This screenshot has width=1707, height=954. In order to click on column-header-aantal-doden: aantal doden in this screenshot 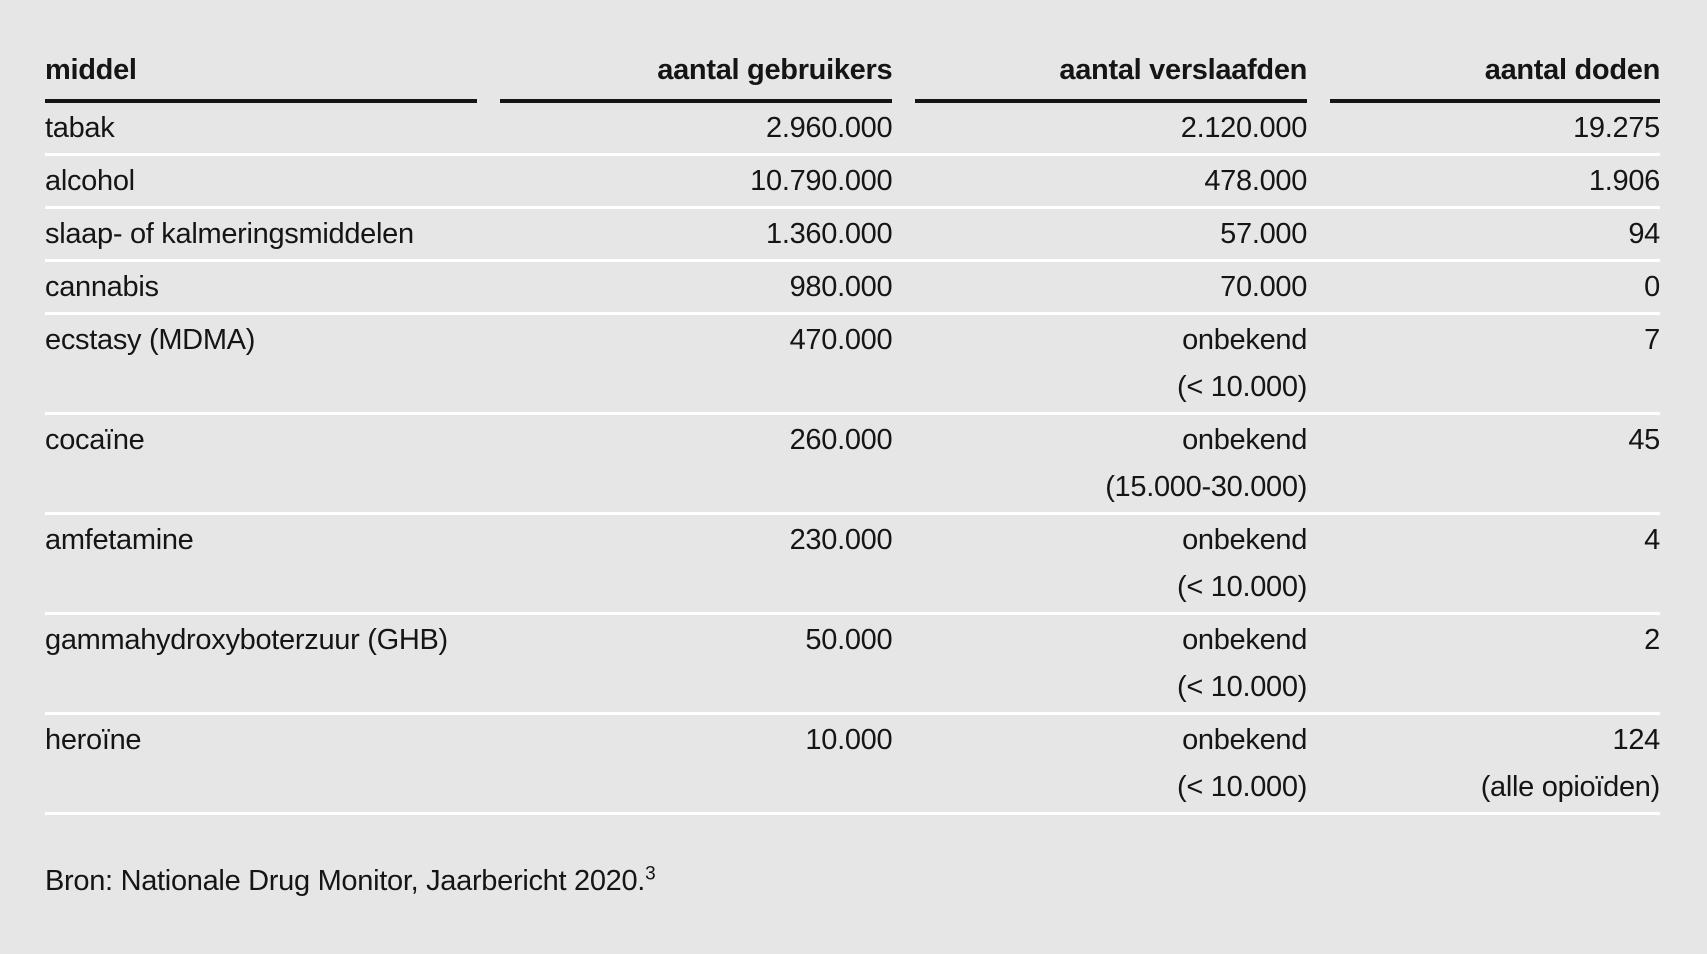, I will do `click(1495, 77)`.